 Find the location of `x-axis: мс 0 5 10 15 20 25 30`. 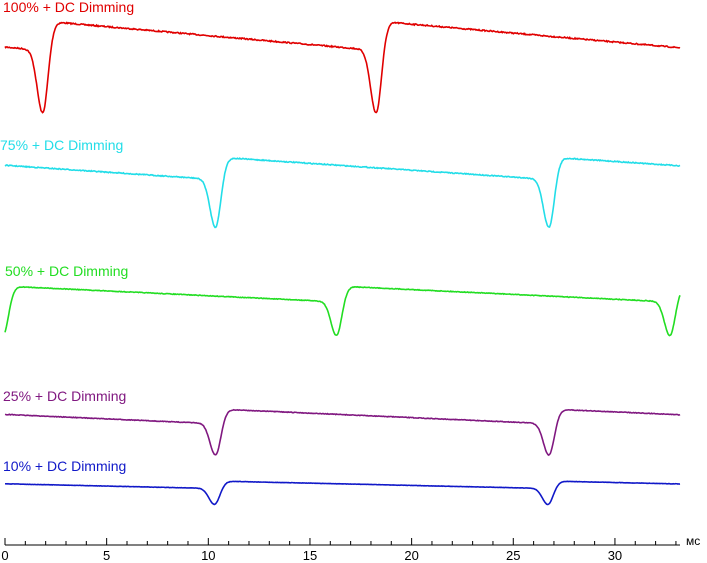

x-axis: мс 0 5 10 15 20 25 30 is located at coordinates (350, 548).